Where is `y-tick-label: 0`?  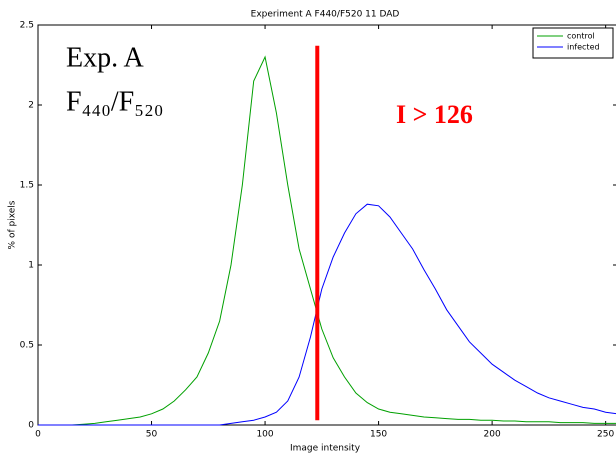
y-tick-label: 0 is located at coordinates (31, 426).